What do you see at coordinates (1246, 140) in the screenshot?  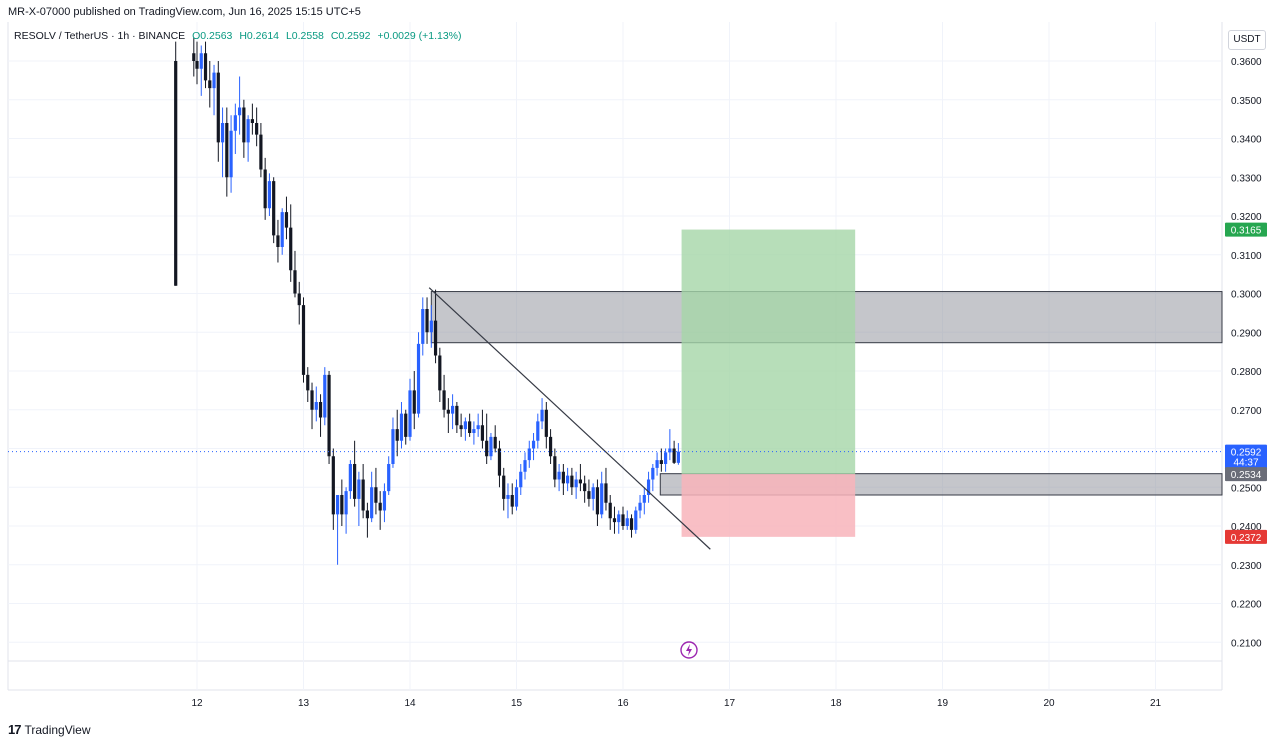 I see `y-tick-label: 0.3400` at bounding box center [1246, 140].